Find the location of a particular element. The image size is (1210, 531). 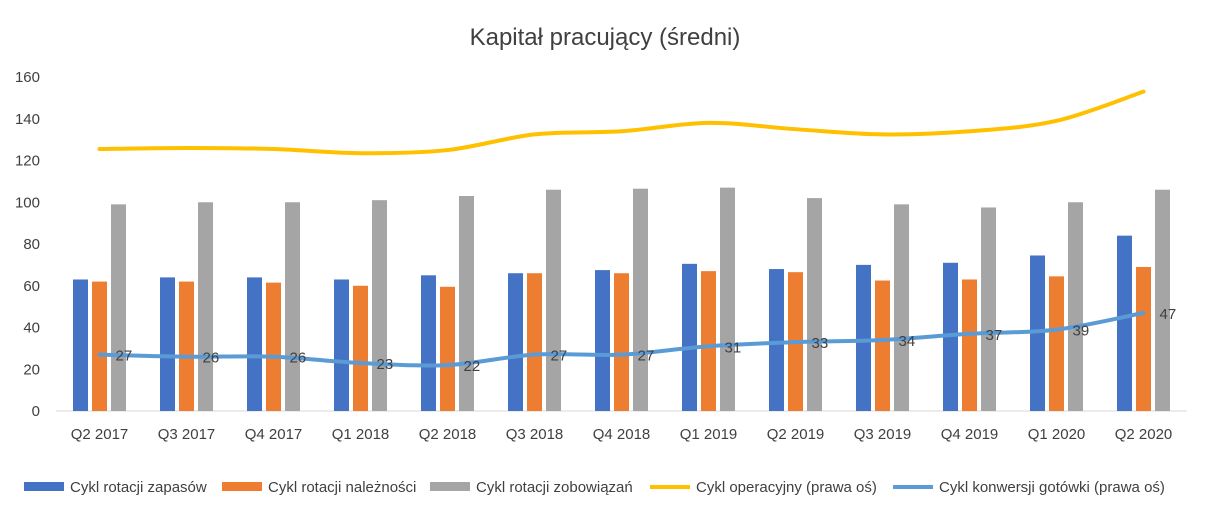

legend-label: Cykl rotacji zobowiązań is located at coordinates (554, 487).